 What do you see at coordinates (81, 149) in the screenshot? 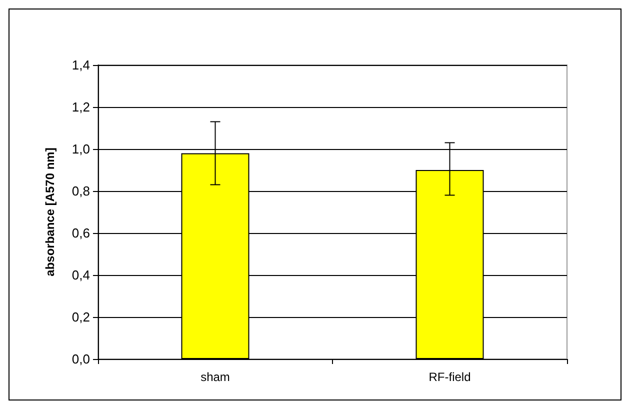
I see `y-tick-label: 1,0` at bounding box center [81, 149].